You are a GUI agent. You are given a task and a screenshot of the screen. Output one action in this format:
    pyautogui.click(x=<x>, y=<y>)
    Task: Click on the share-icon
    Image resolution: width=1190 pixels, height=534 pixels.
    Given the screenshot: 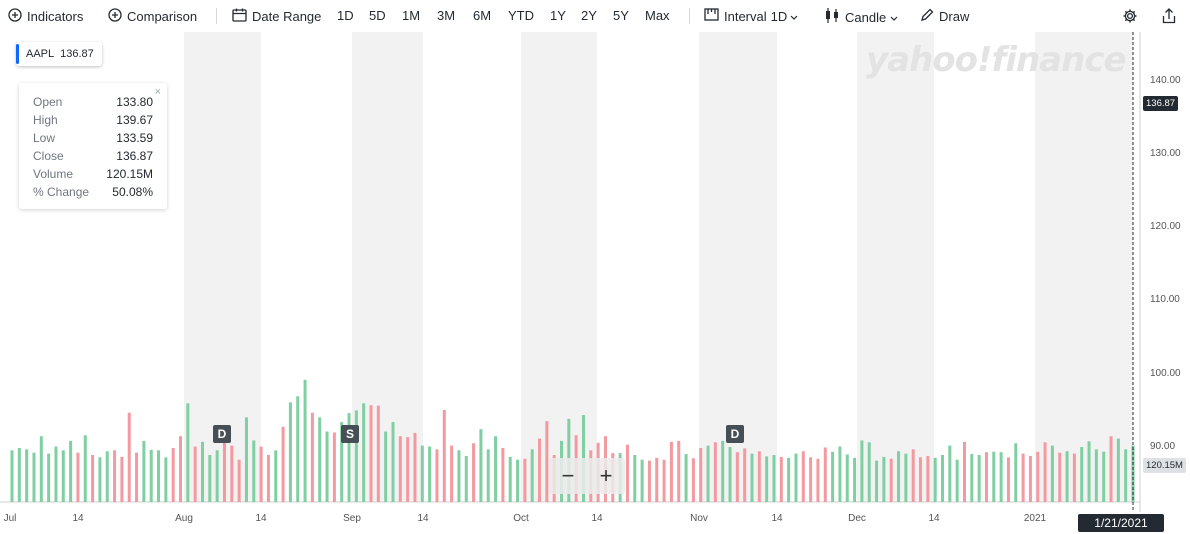 What is the action you would take?
    pyautogui.click(x=1169, y=18)
    